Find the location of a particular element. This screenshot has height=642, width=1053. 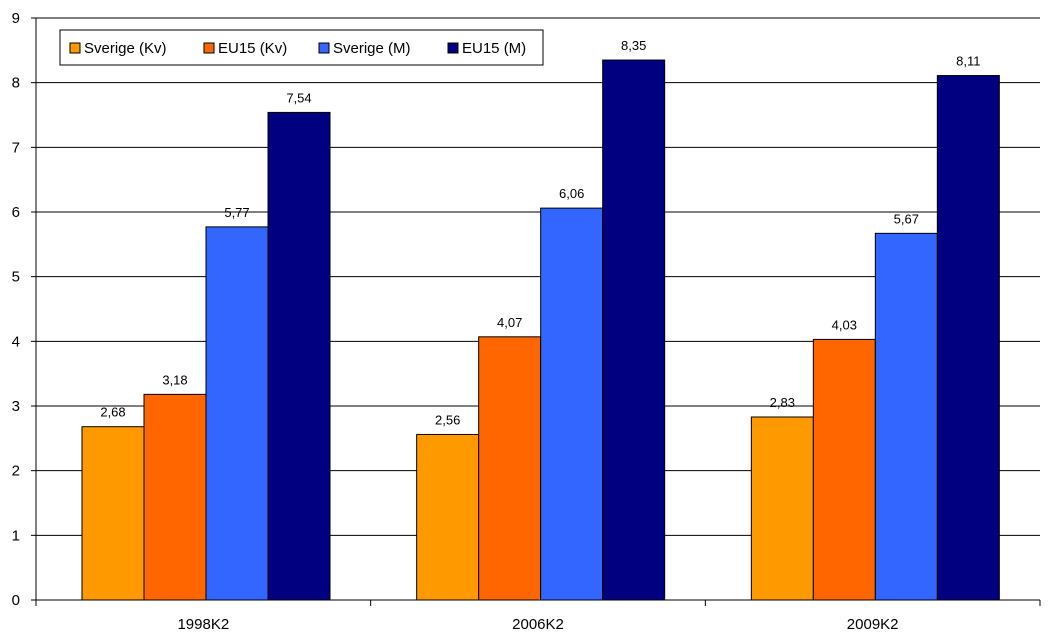

data-label: 3,18 is located at coordinates (174, 379).